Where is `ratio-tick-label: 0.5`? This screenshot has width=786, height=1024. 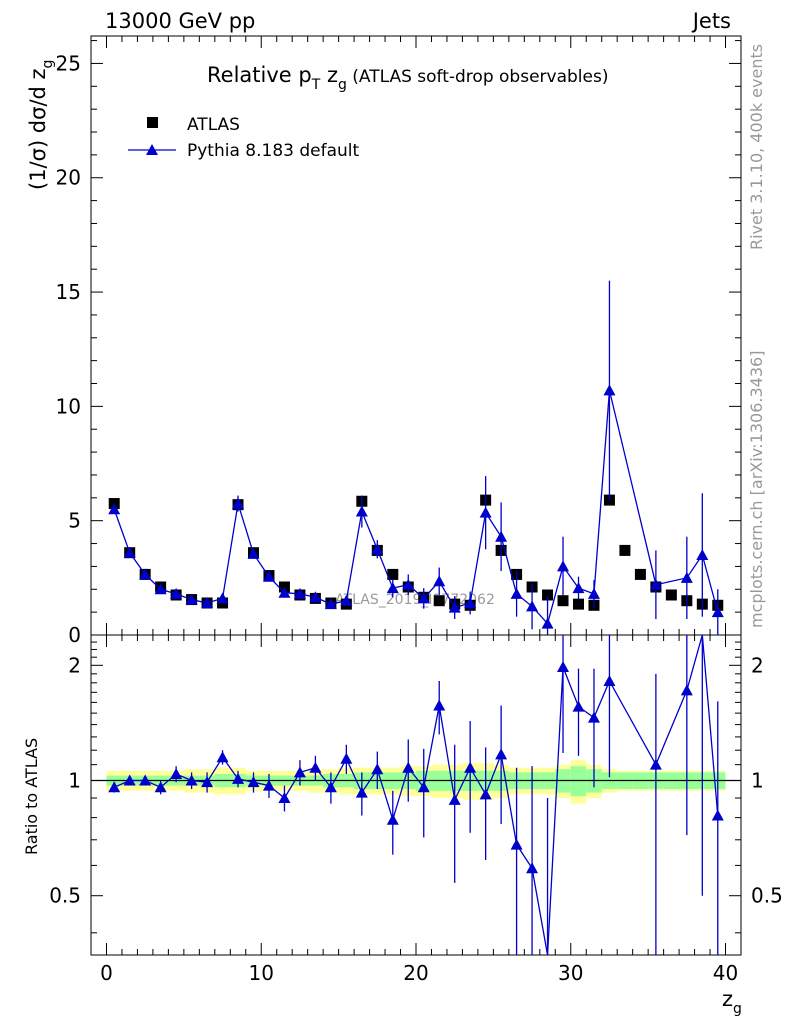 ratio-tick-label: 0.5 is located at coordinates (65, 896).